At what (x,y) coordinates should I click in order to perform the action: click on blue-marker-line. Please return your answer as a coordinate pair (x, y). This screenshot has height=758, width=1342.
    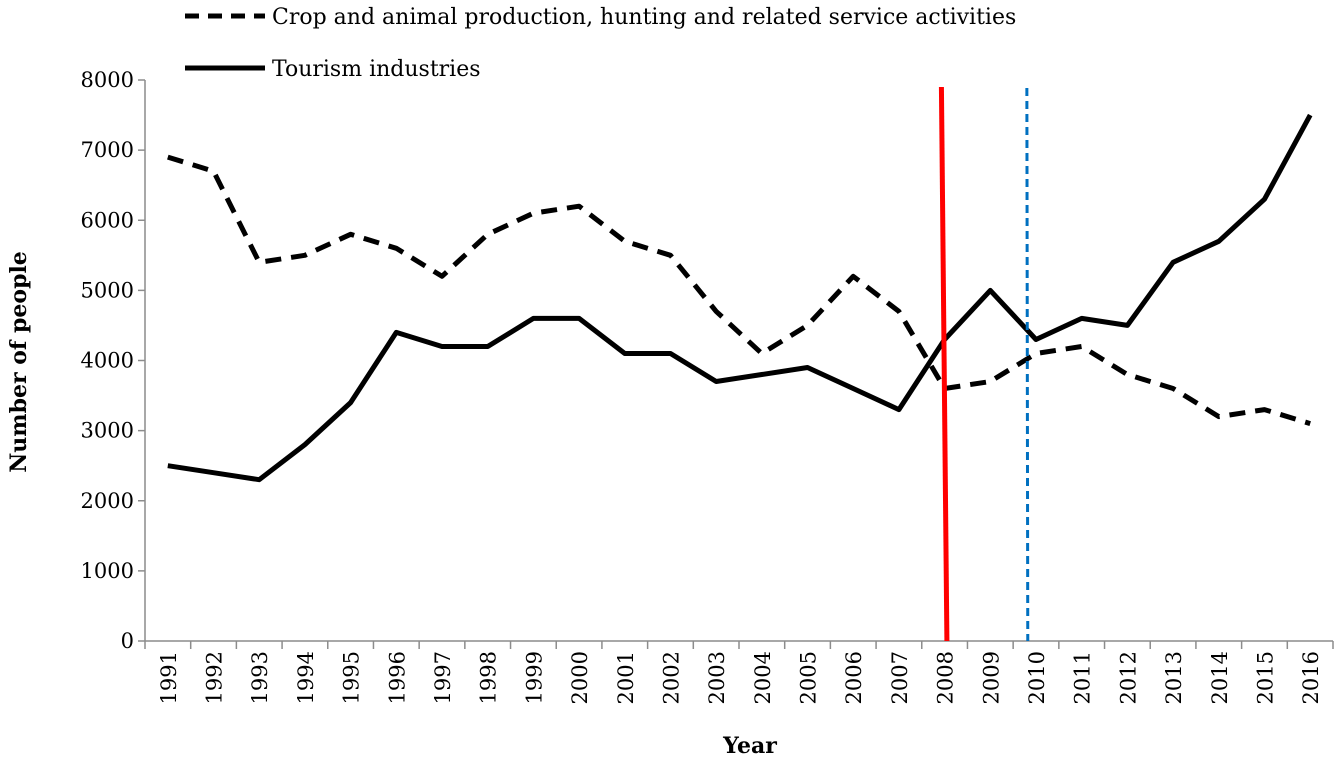
    Looking at the image, I should click on (1027, 364).